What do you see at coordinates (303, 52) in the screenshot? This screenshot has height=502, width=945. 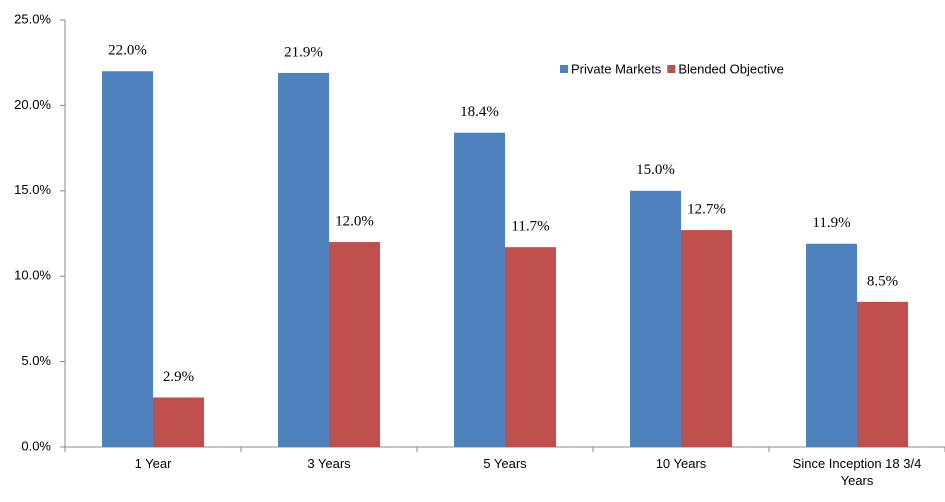 I see `value-label: 21.9%` at bounding box center [303, 52].